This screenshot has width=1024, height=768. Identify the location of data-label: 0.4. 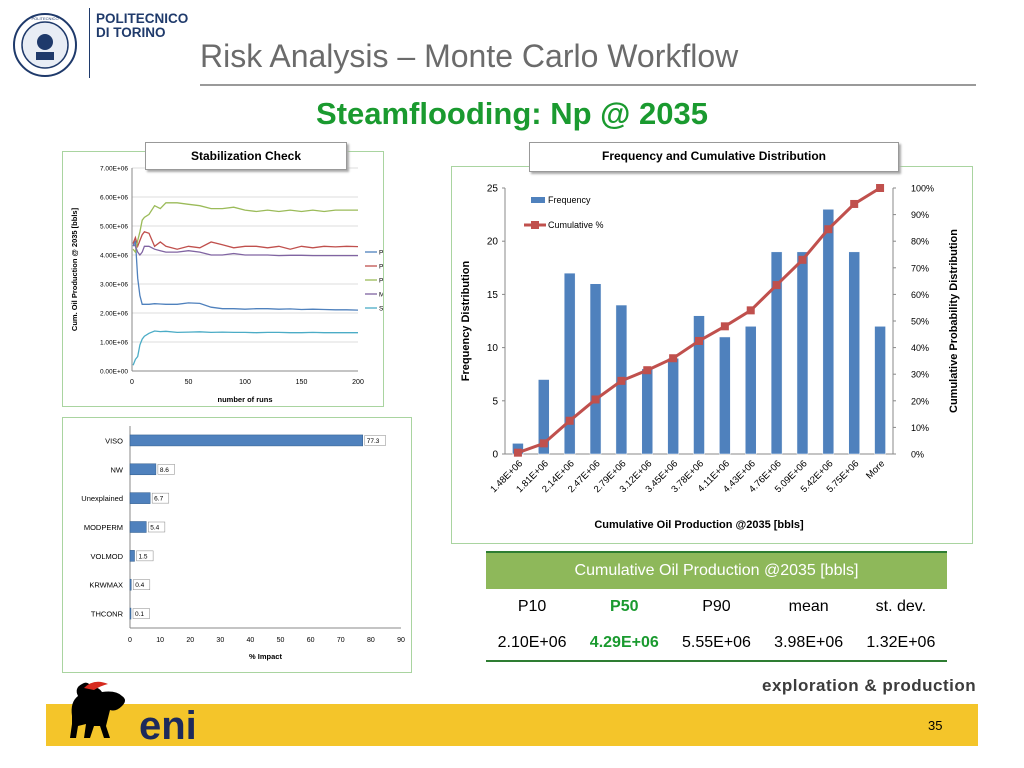
(139, 585).